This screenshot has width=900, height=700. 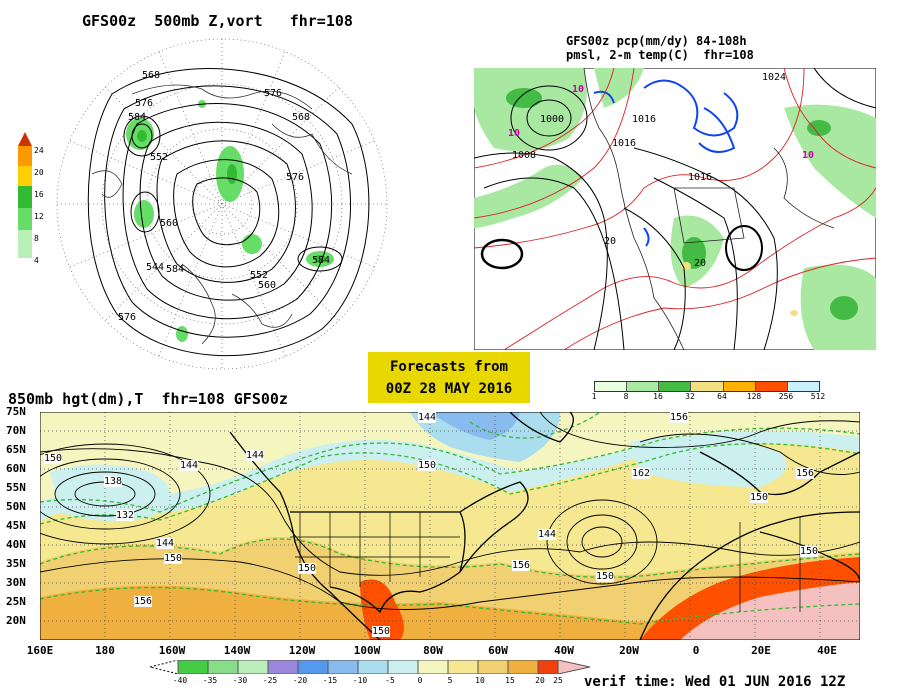 I want to click on lon-label: 40W, so click(x=564, y=650).